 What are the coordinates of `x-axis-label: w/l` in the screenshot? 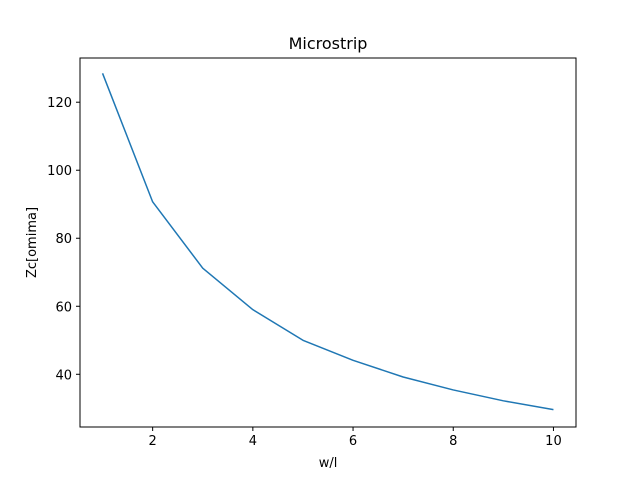 It's located at (328, 463).